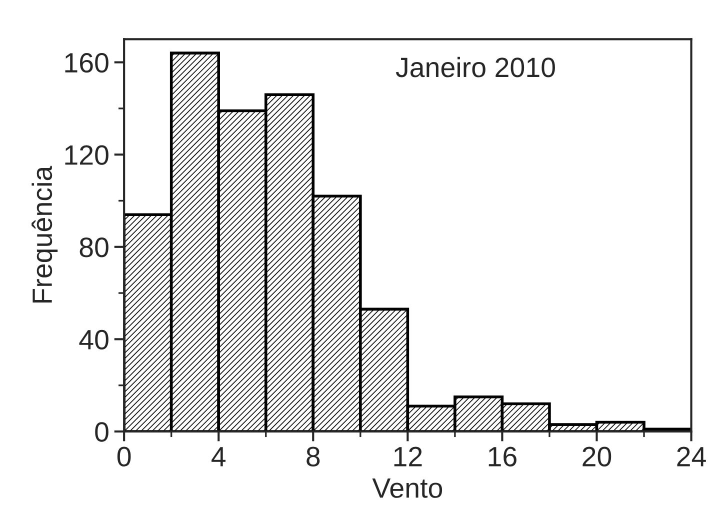  Describe the element at coordinates (597, 456) in the screenshot. I see `x-tick-label: 20` at that location.